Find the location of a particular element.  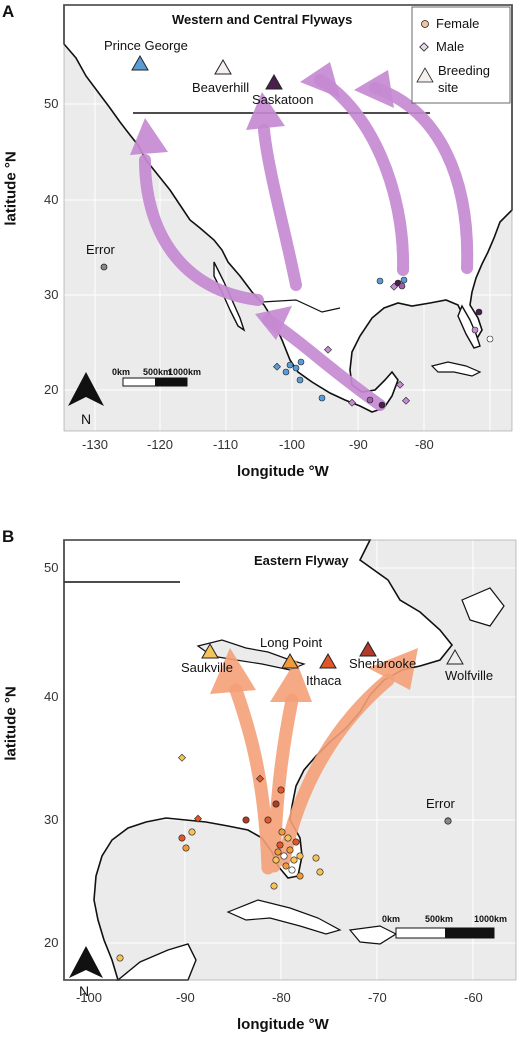

svg-text: -60 is located at coordinates (473, 997).